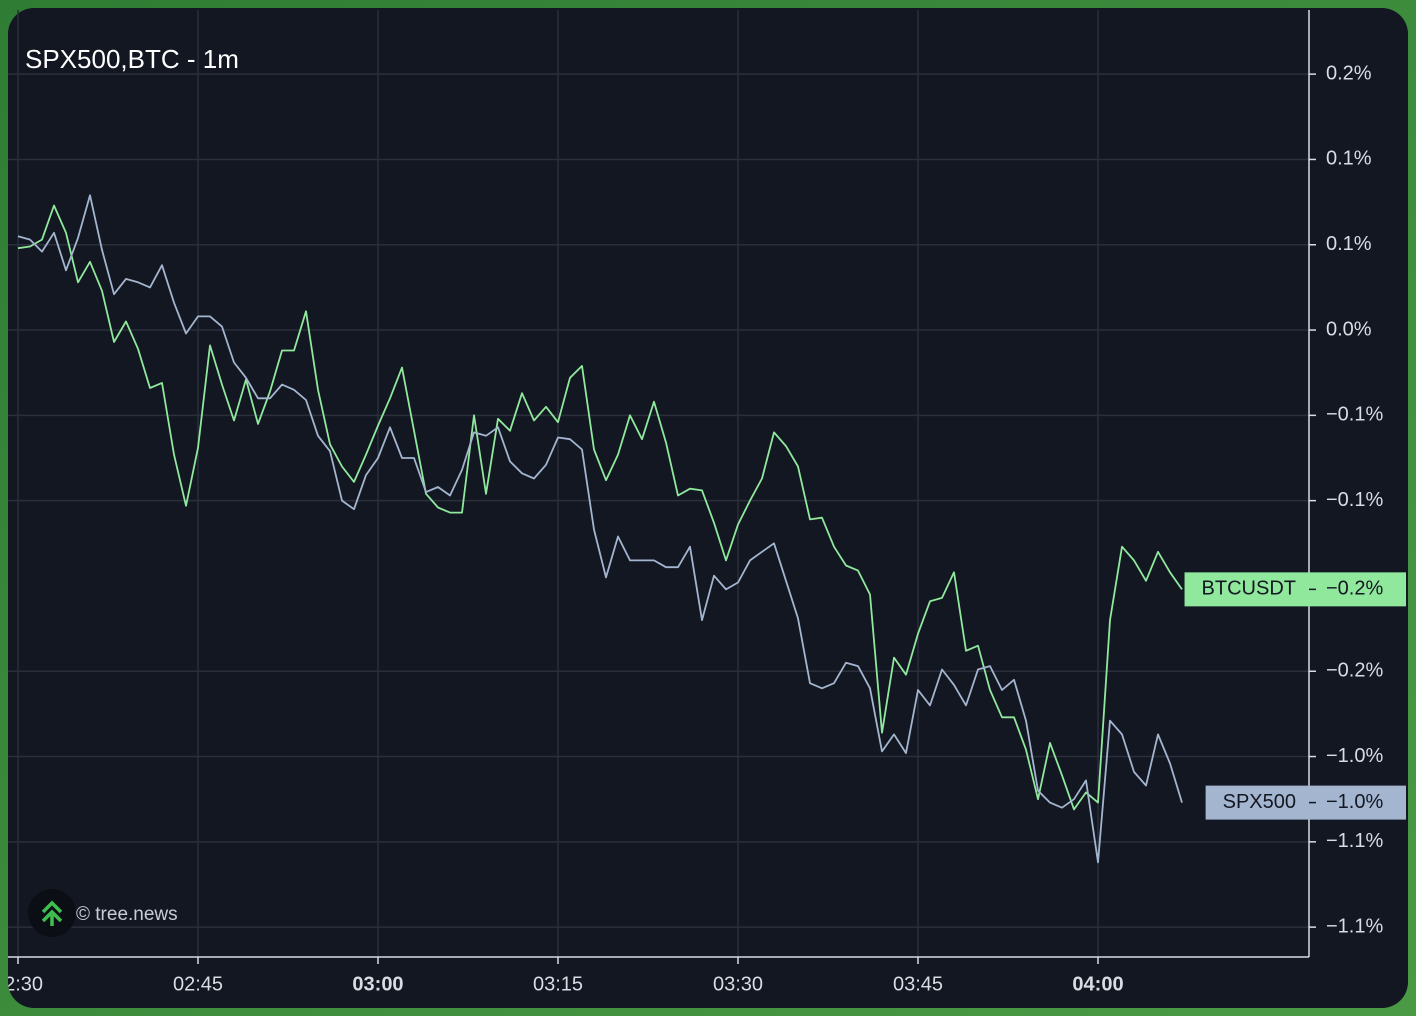 This screenshot has width=1416, height=1016. Describe the element at coordinates (738, 984) in the screenshot. I see `x-tick-label: 03:30` at that location.